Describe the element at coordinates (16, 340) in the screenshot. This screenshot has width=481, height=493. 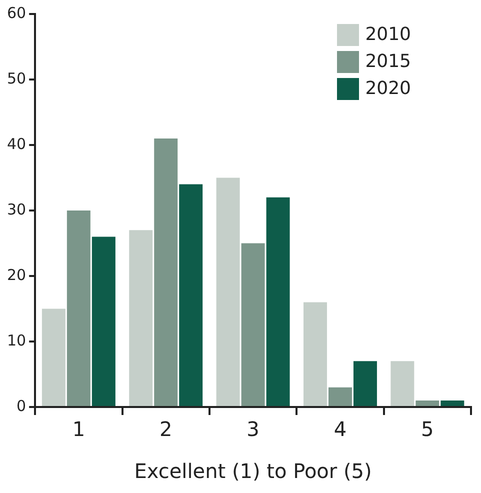
I see `y-tick-label: 10` at that location.